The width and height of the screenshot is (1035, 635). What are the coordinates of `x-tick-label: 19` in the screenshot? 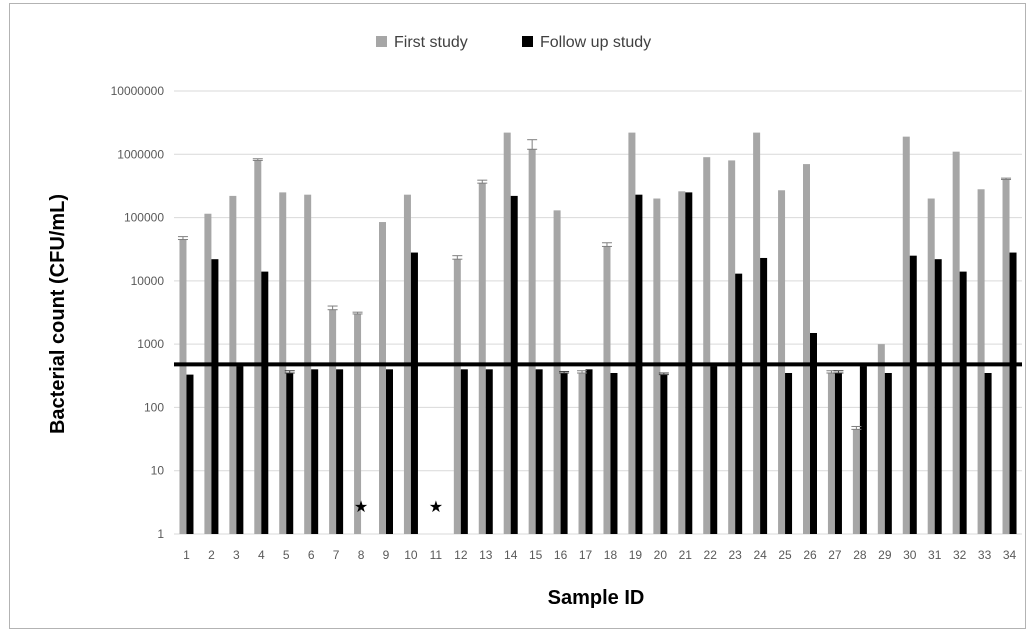 It's located at (636, 555).